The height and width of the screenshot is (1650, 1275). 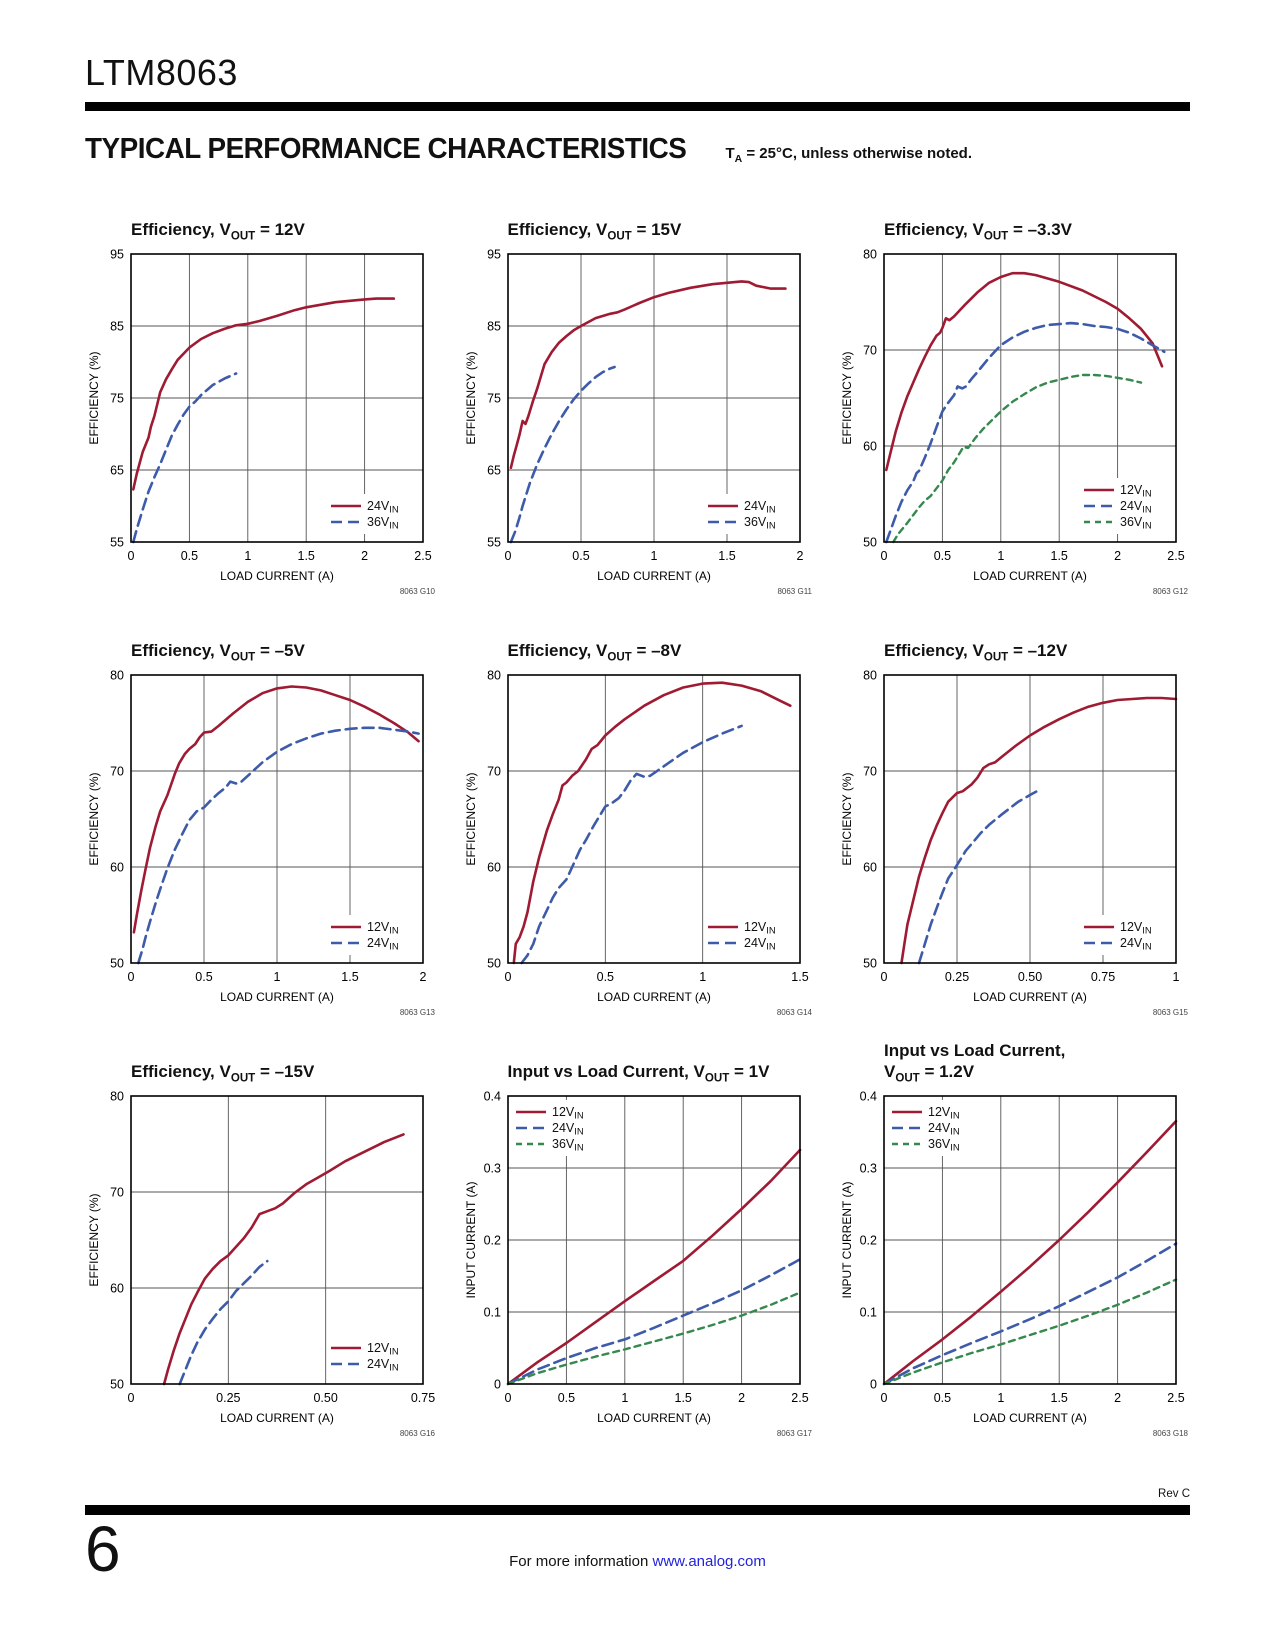 What do you see at coordinates (497, 1385) in the screenshot?
I see `ytick-label: 0` at bounding box center [497, 1385].